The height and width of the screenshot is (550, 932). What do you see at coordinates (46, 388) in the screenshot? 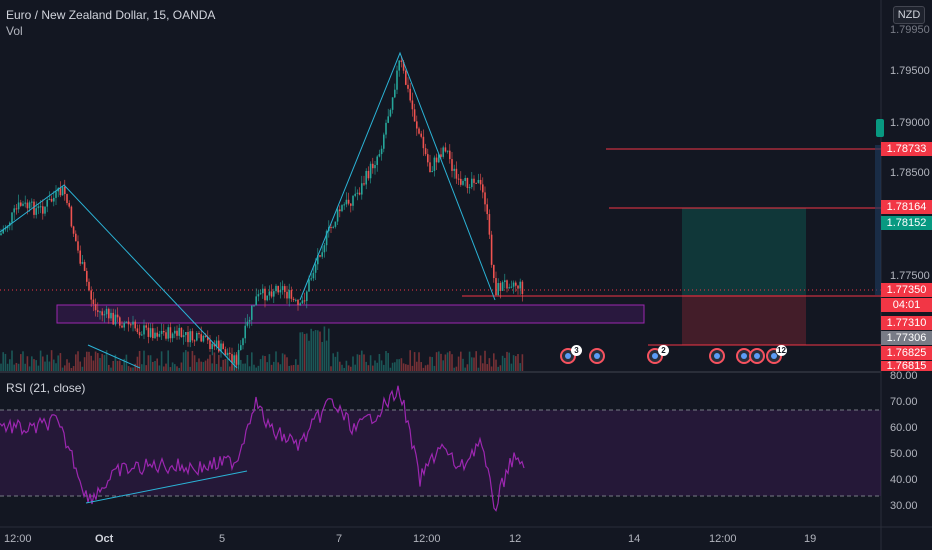
I see `rsi-label: RSI (21, close)` at bounding box center [46, 388].